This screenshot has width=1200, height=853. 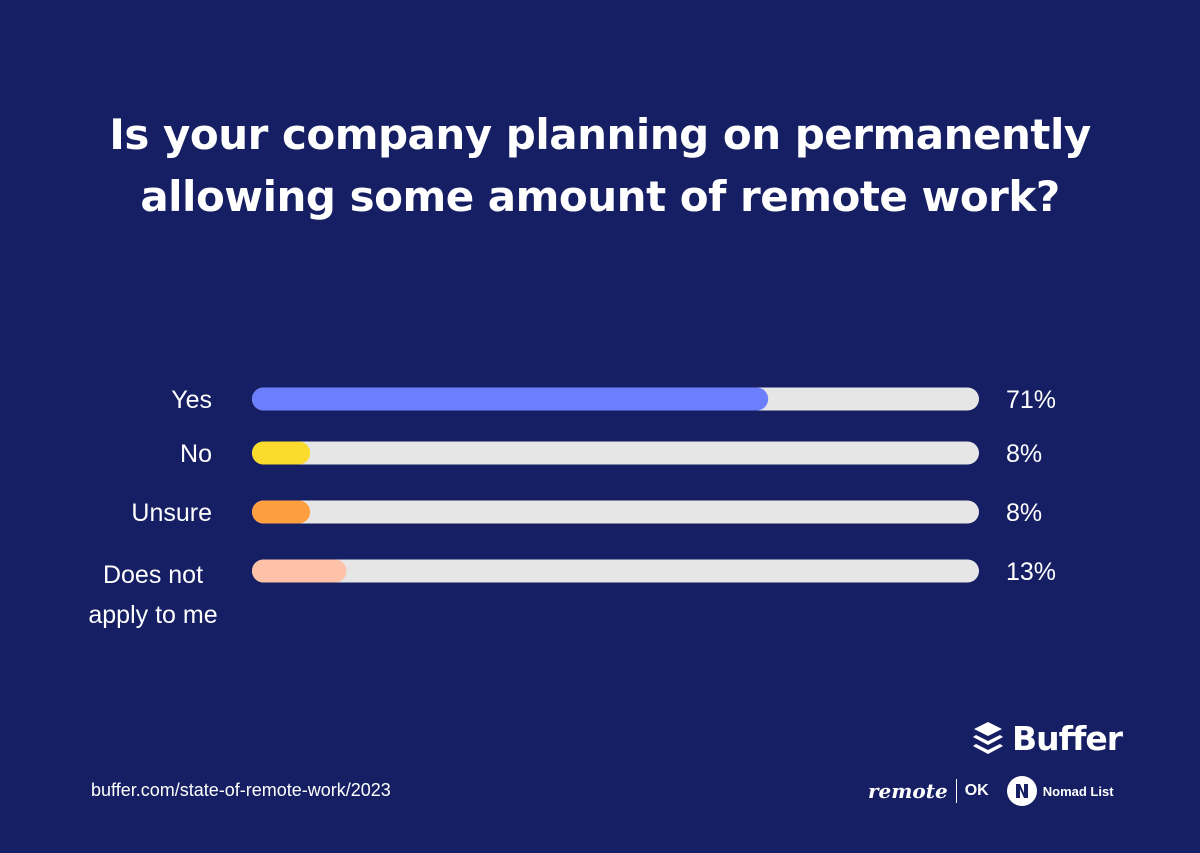 What do you see at coordinates (976, 790) in the screenshot?
I see `remote-ok-ok-text: OK` at bounding box center [976, 790].